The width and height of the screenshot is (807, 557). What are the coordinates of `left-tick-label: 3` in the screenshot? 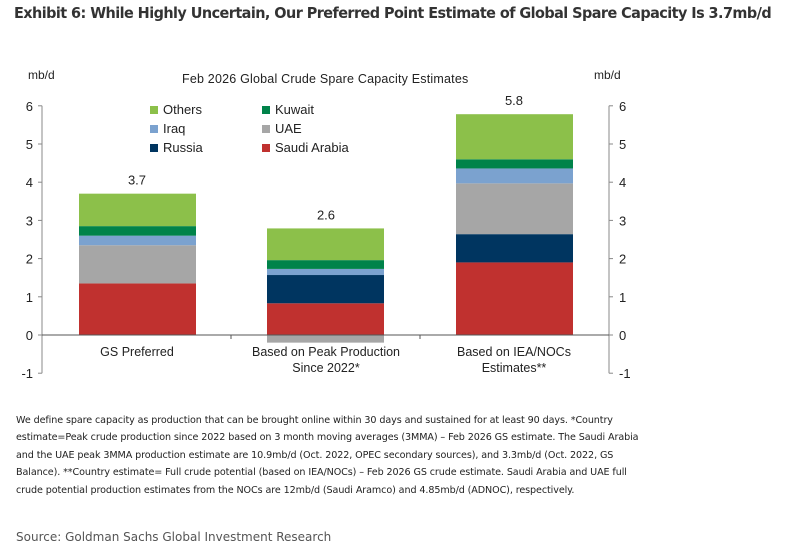 It's located at (29, 220).